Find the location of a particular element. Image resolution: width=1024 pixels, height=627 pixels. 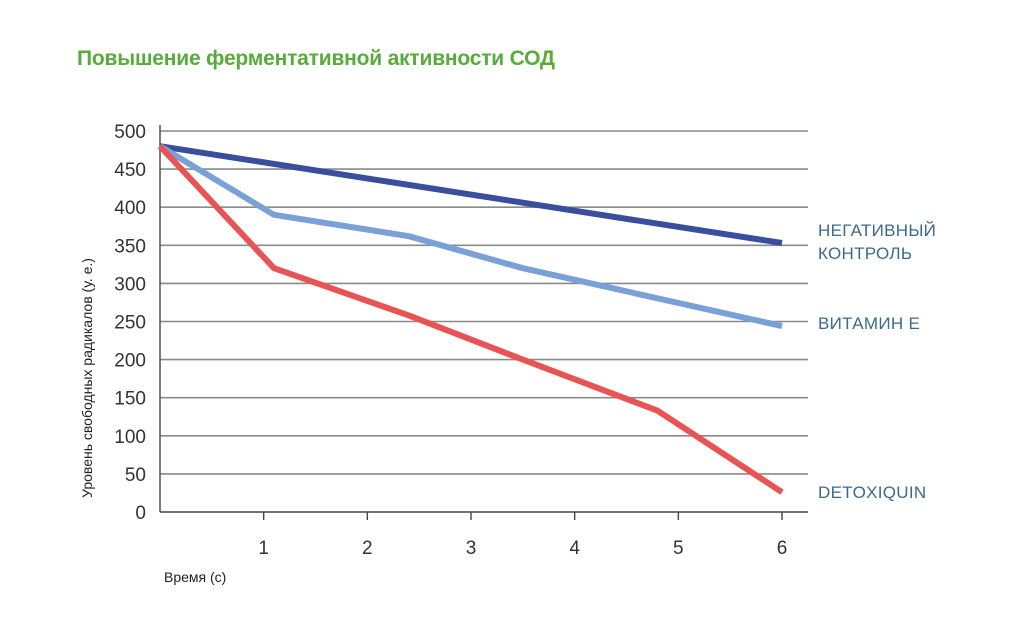

series-label-1-line-2: КОНТРОЛЬ is located at coordinates (865, 253).